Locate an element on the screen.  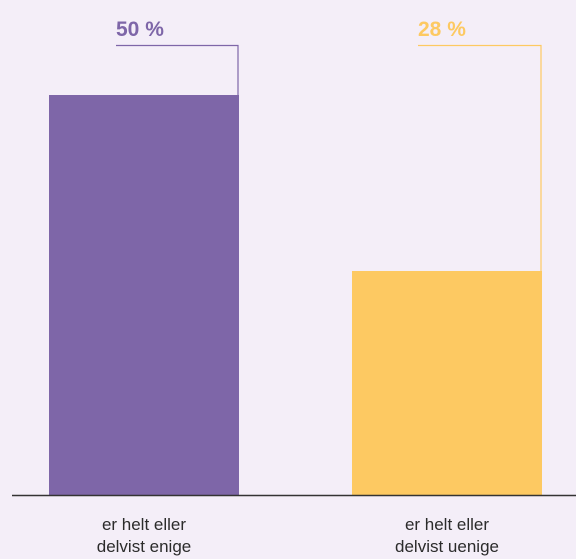
value-label-0: 50 % is located at coordinates (140, 29).